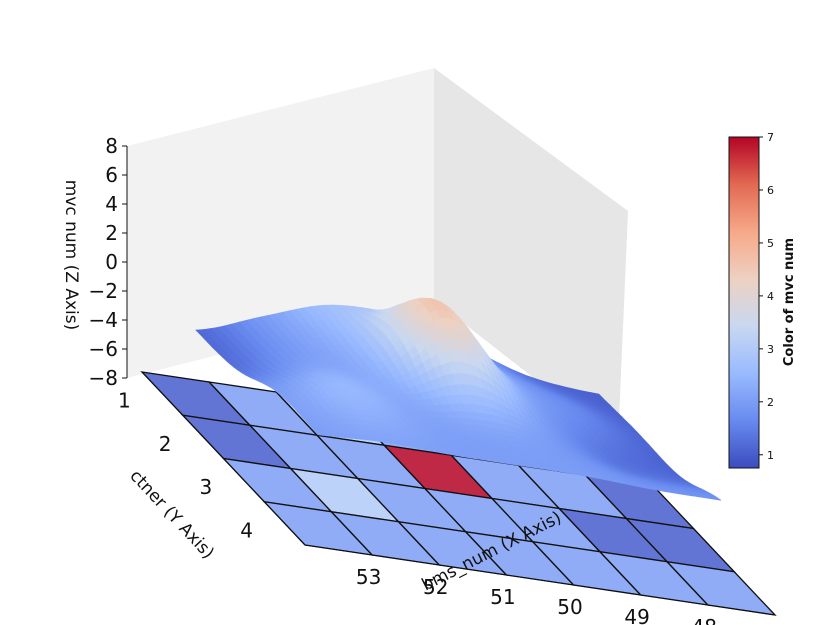  I want to click on x-axis-line, so click(540, 580).